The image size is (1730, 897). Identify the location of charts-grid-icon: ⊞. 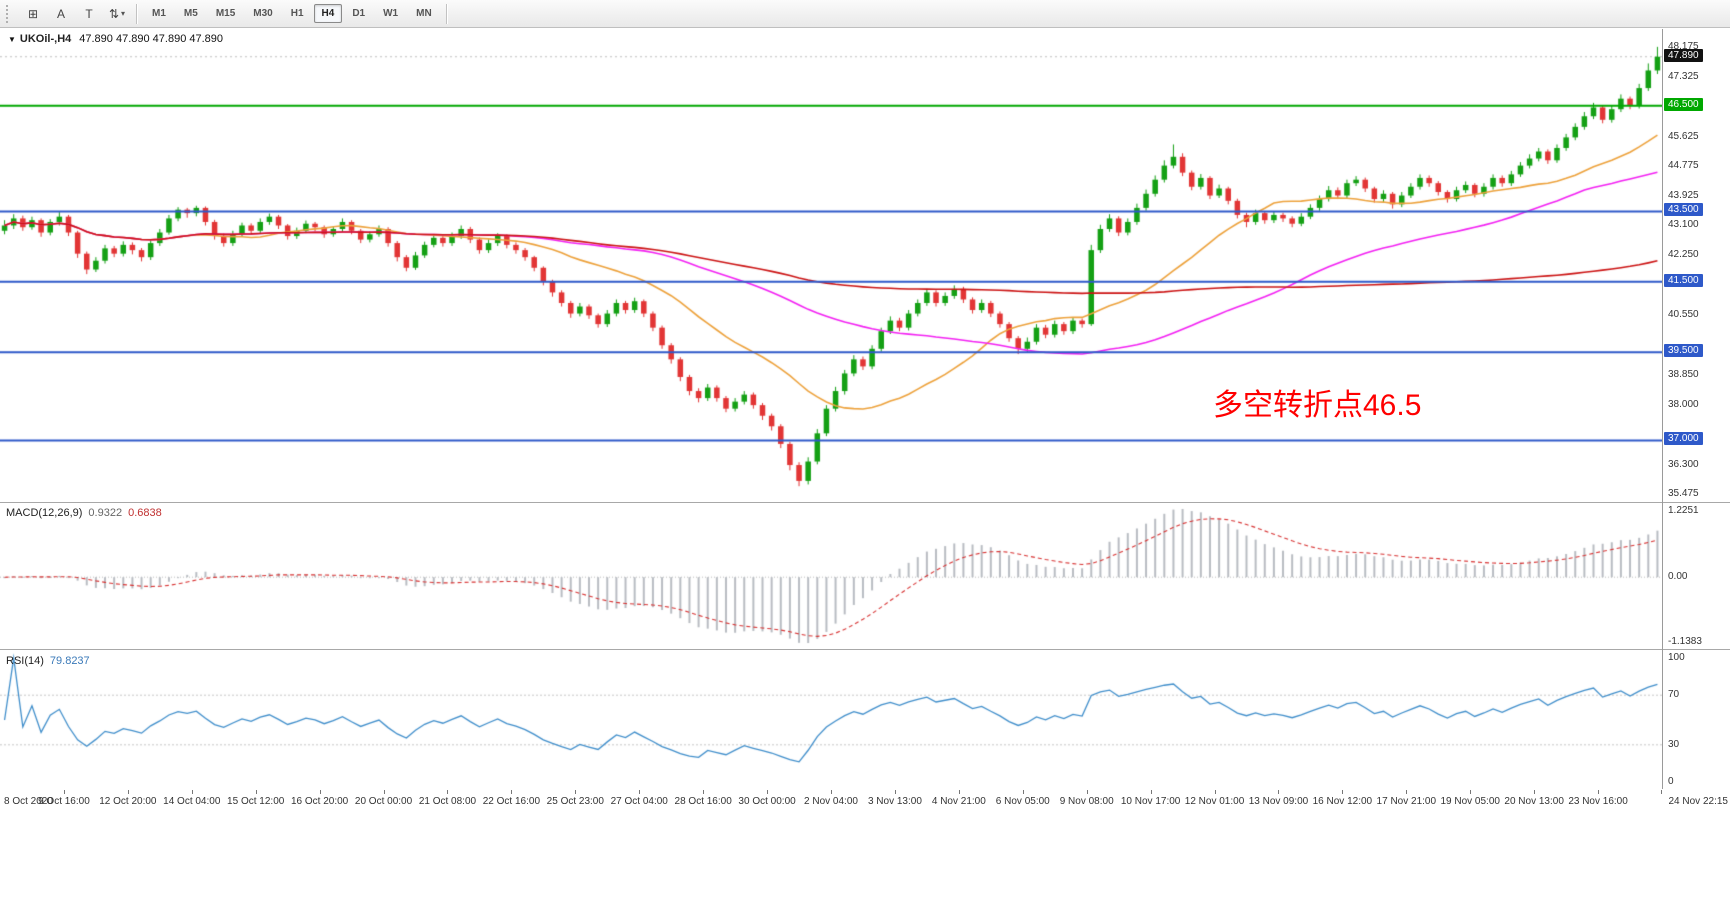
(33, 13).